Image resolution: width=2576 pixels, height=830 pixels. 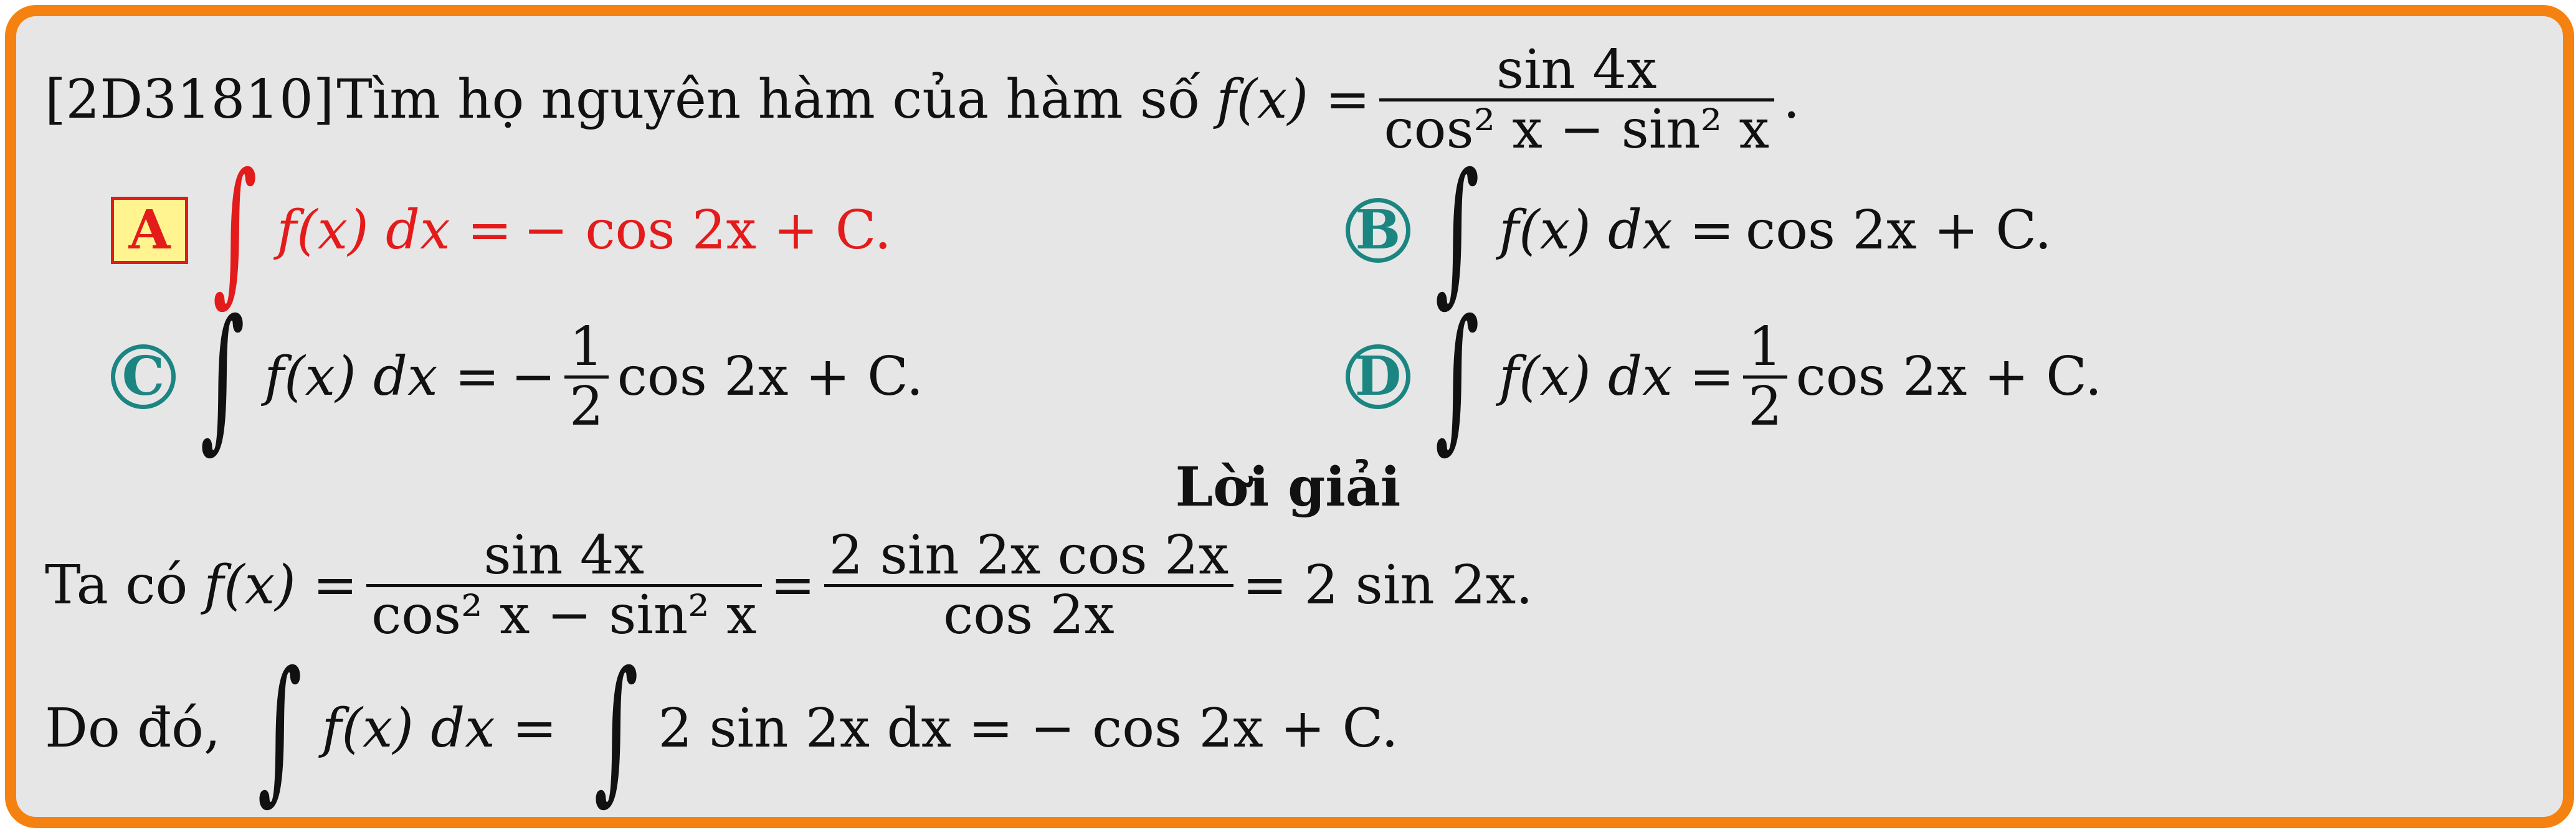 I want to click on option-c-sign: −, so click(x=533, y=377).